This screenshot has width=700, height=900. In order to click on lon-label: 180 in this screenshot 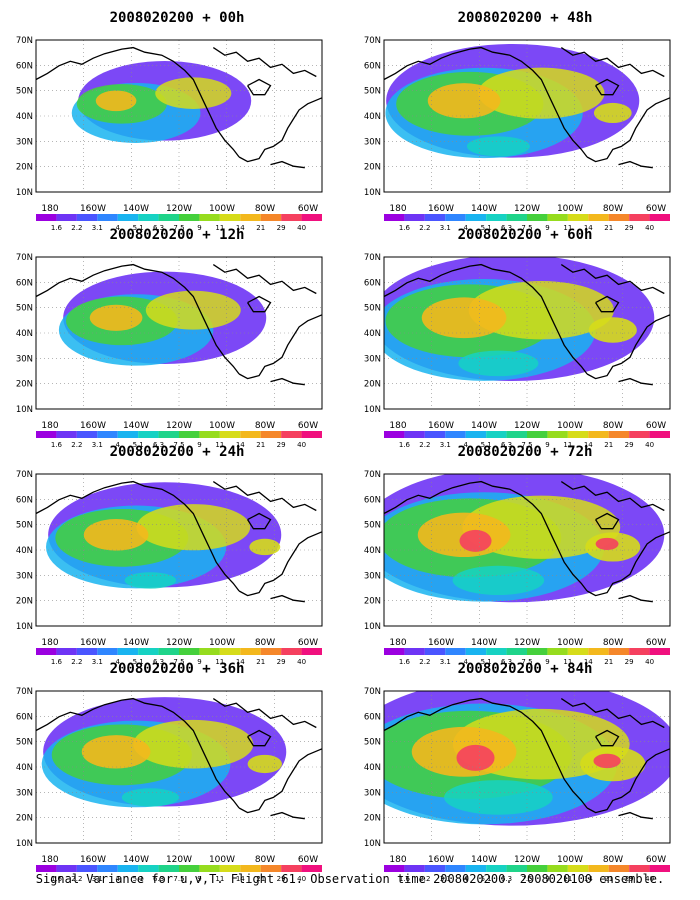, I will do `click(397, 426)`.